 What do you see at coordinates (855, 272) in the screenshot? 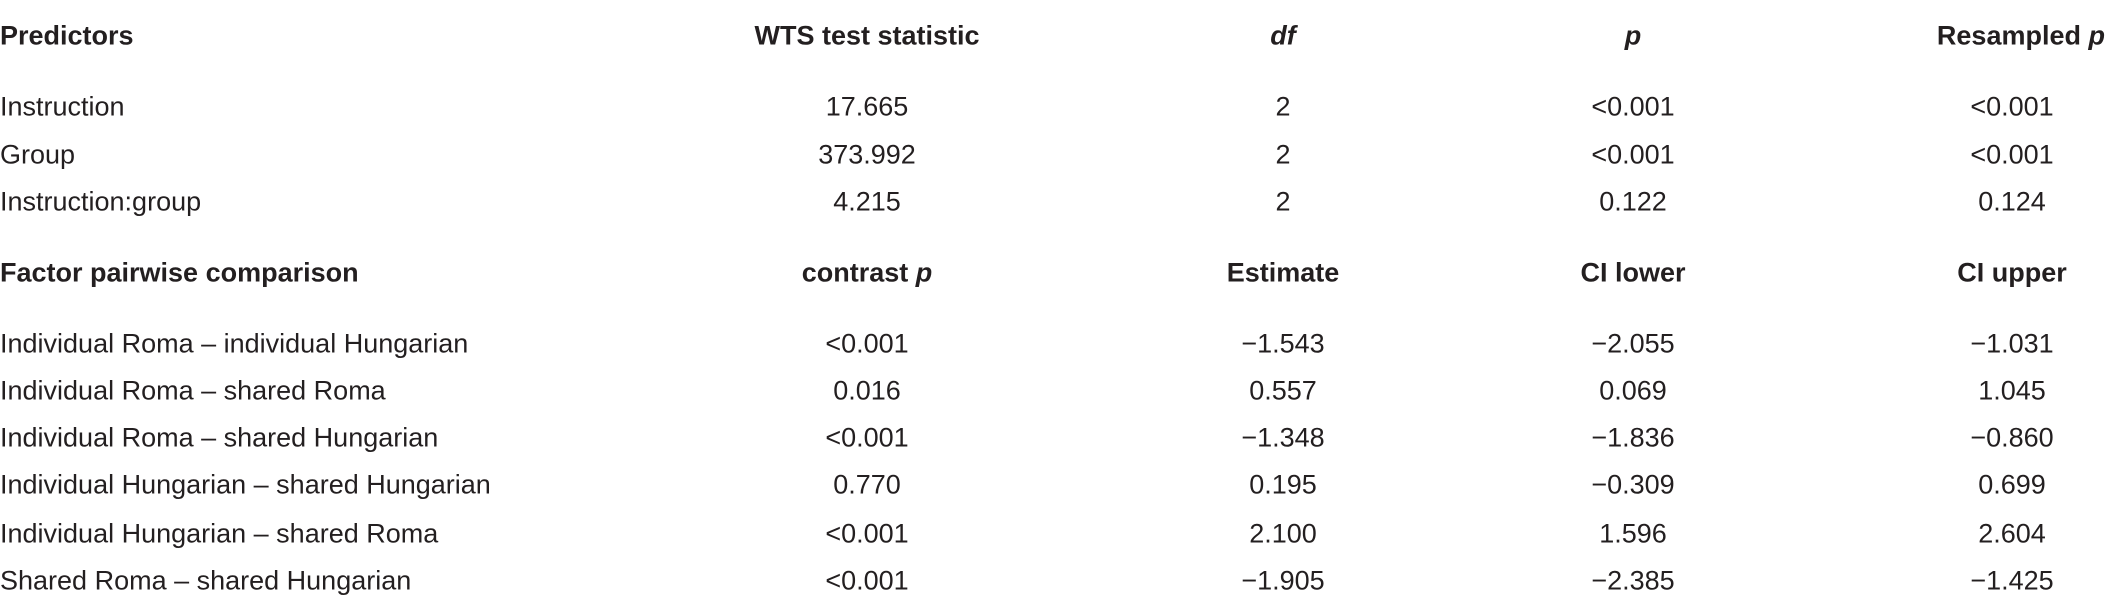
I see `header-text: contrast` at bounding box center [855, 272].